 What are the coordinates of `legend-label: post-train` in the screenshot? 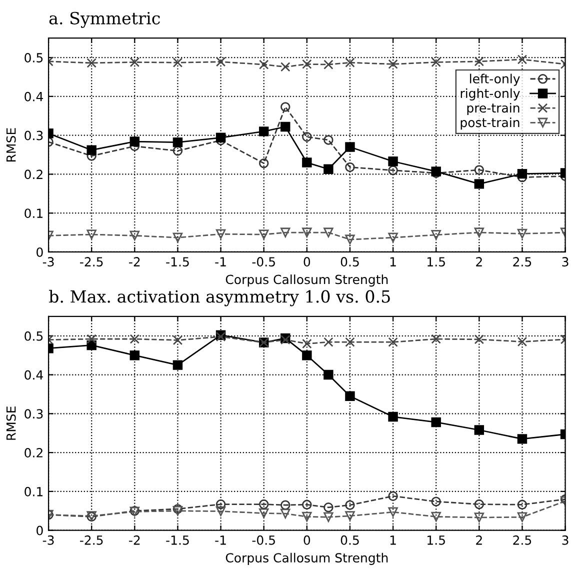 It's located at (490, 124).